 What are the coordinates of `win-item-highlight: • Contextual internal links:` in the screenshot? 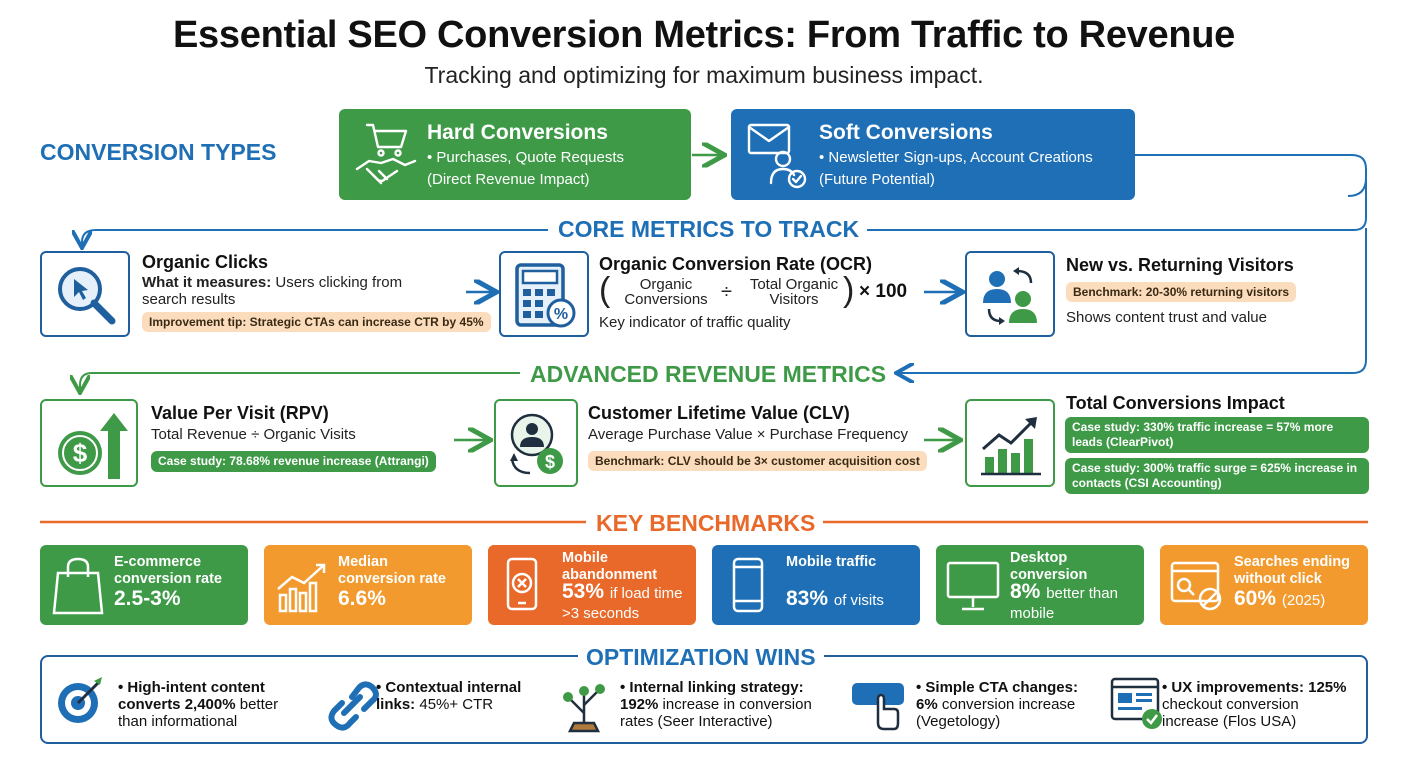 It's located at (449, 696).